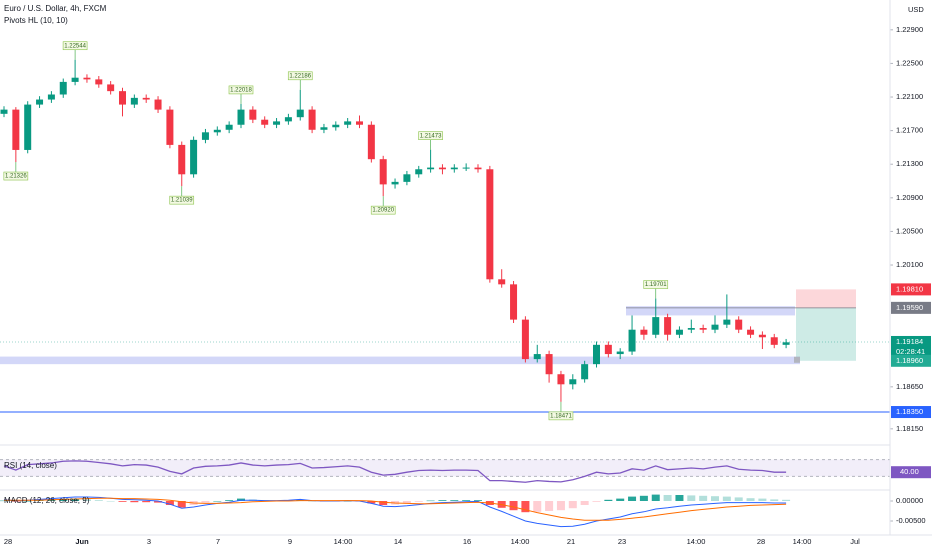 The width and height of the screenshot is (932, 550). I want to click on x-tick-label: 28, so click(8, 541).